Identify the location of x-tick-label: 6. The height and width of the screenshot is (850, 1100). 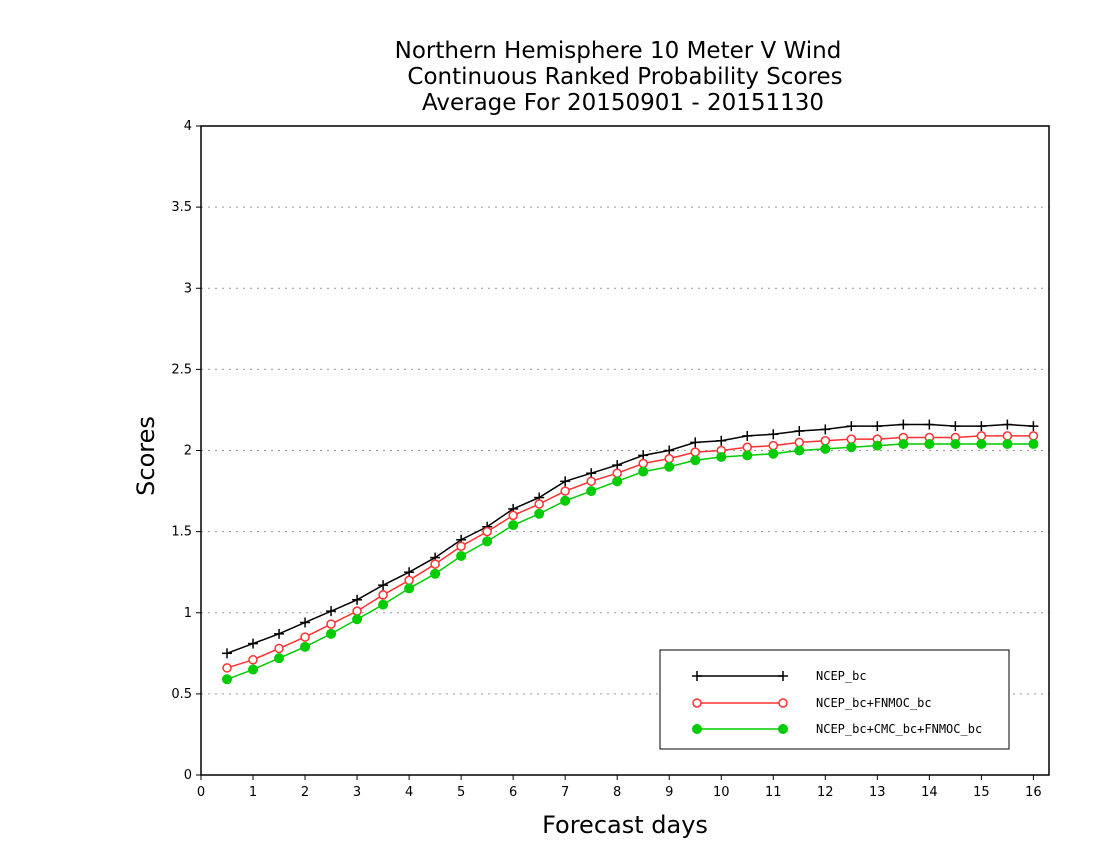
(513, 792).